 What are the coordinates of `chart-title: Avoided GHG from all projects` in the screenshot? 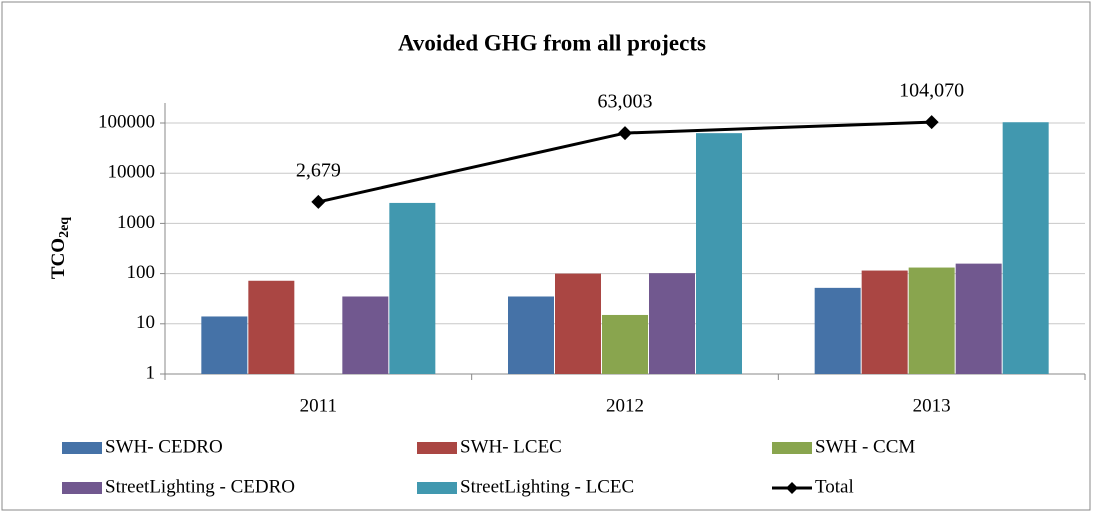 It's located at (552, 42).